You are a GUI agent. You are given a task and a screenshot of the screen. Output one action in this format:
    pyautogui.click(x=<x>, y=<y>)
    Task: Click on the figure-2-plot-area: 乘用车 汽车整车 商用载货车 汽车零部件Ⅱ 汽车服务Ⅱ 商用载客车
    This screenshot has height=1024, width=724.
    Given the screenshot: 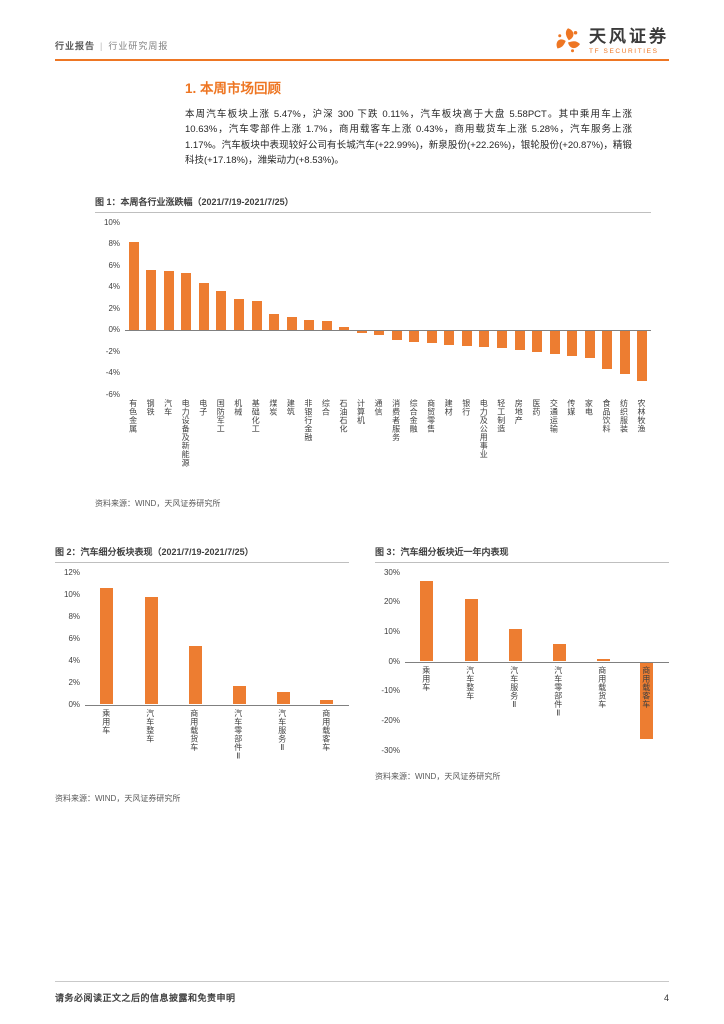 What is the action you would take?
    pyautogui.click(x=217, y=667)
    